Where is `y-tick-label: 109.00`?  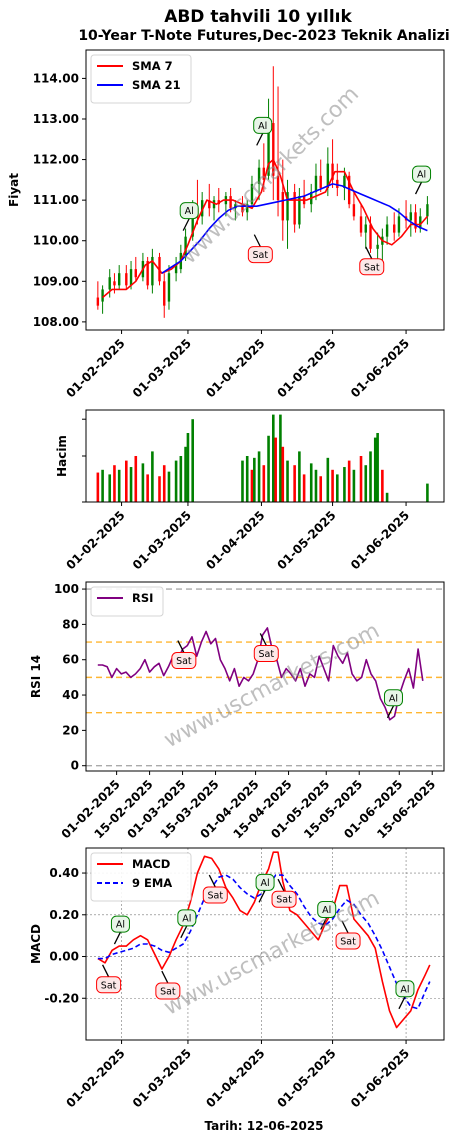
y-tick-label: 109.00 is located at coordinates (56, 281).